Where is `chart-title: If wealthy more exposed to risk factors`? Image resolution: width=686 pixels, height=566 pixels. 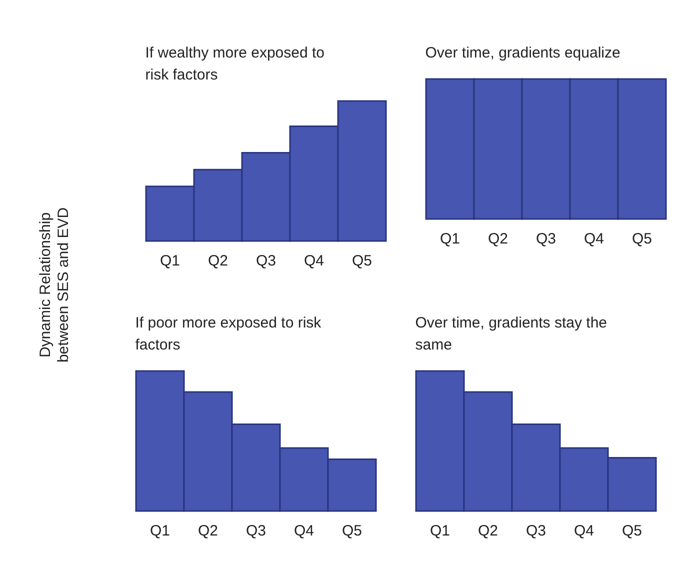 chart-title: If wealthy more exposed to risk factors is located at coordinates (235, 64).